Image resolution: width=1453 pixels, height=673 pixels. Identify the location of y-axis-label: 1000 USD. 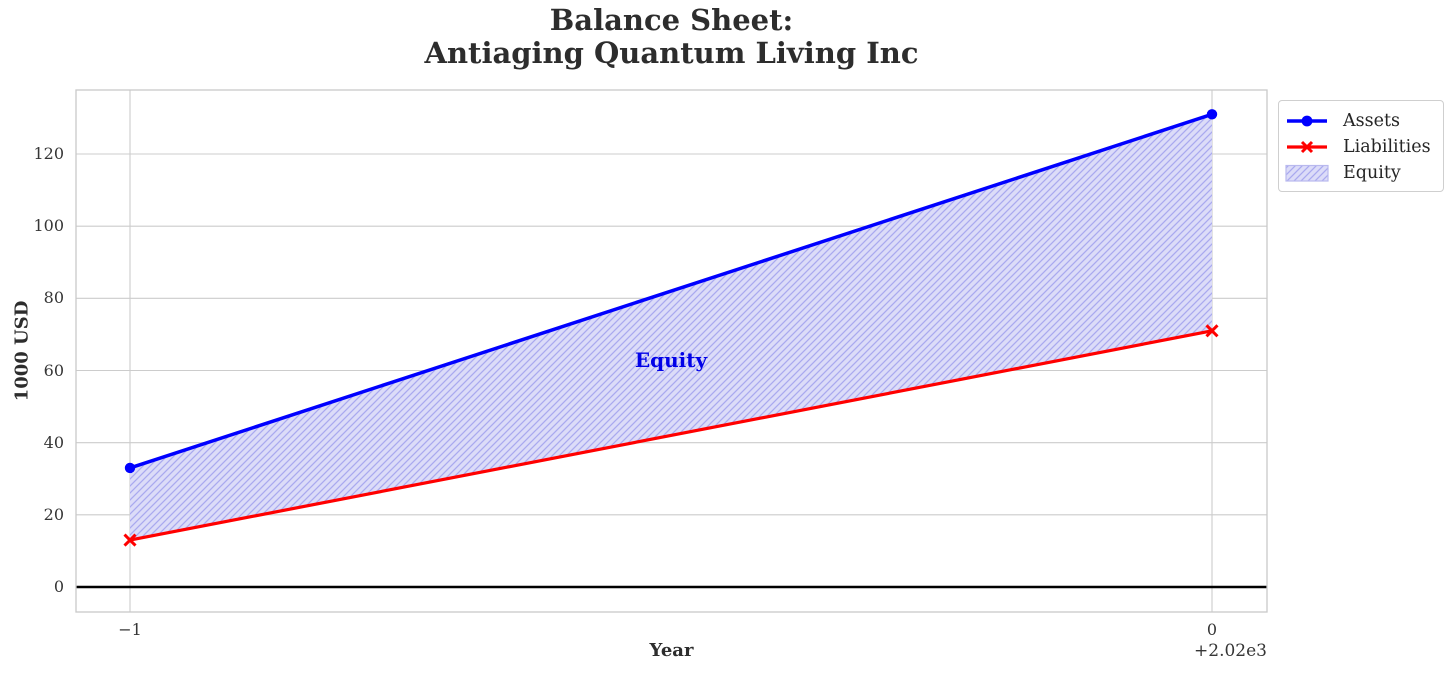
(22, 351).